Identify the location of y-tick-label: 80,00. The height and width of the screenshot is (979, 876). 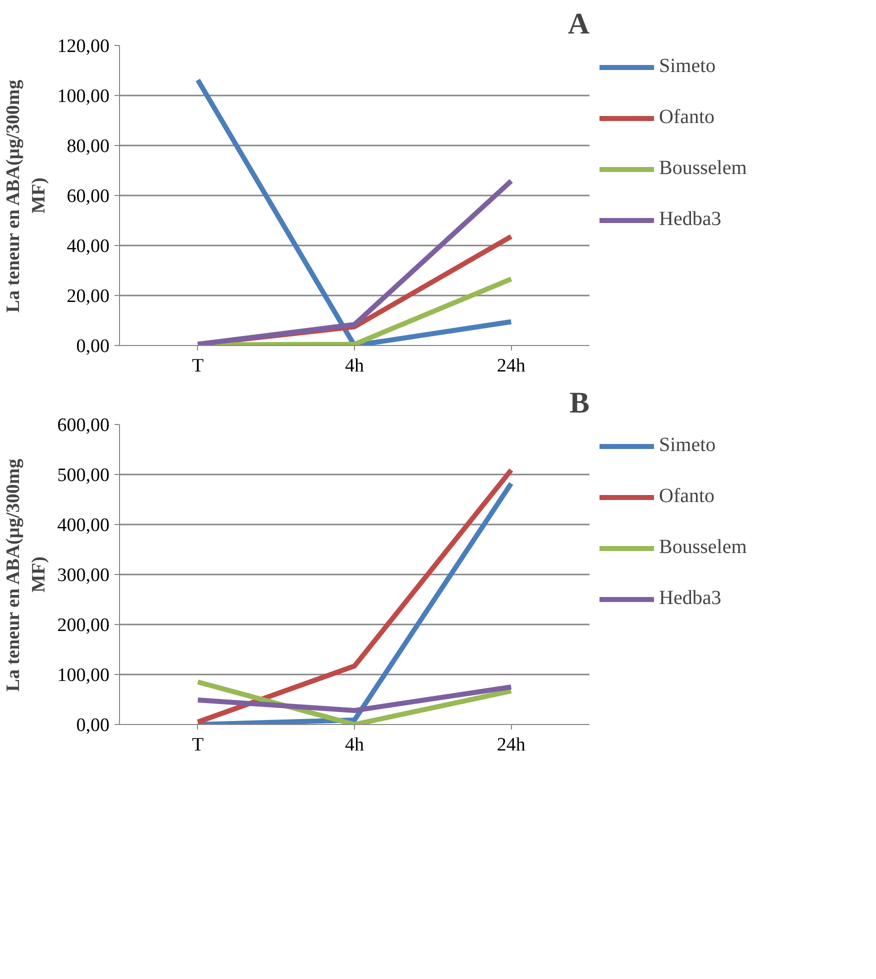
(88, 146).